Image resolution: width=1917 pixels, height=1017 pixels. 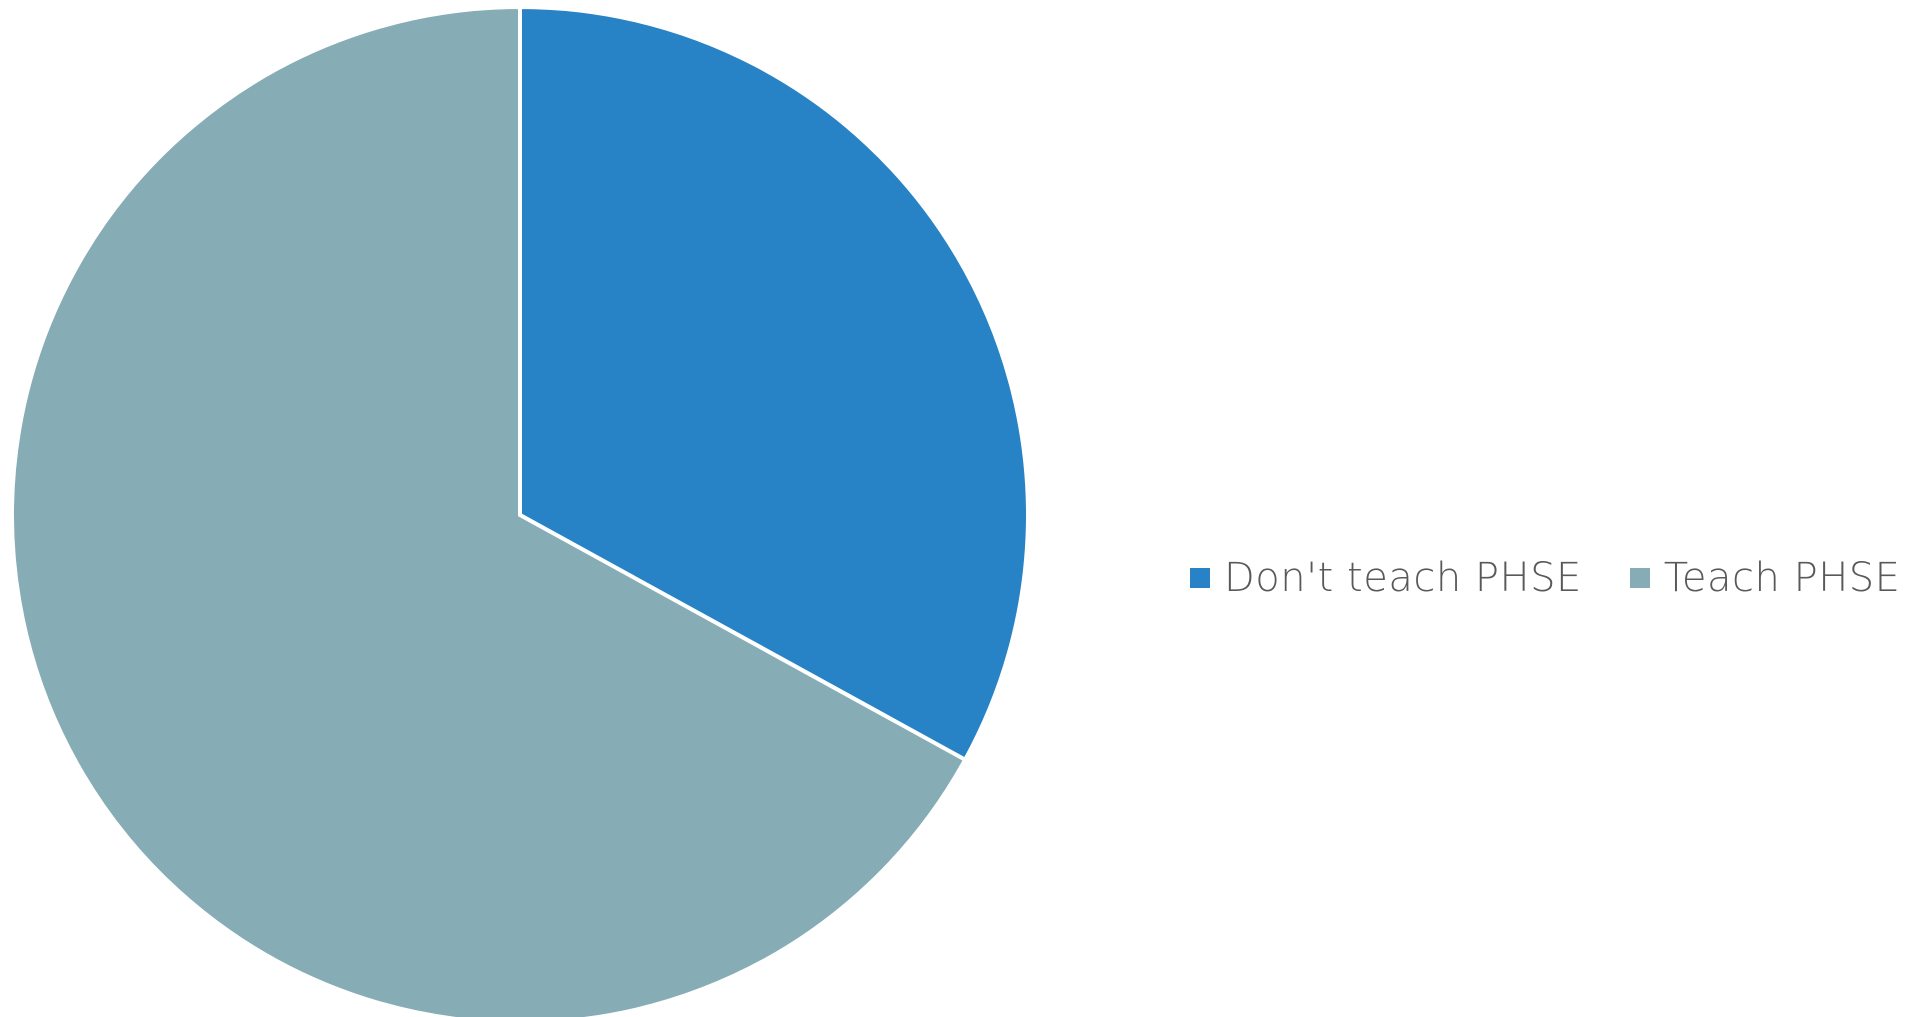 I want to click on legend-item-dont-teach-phse: Don't teach PHSE, so click(x=1386, y=578).